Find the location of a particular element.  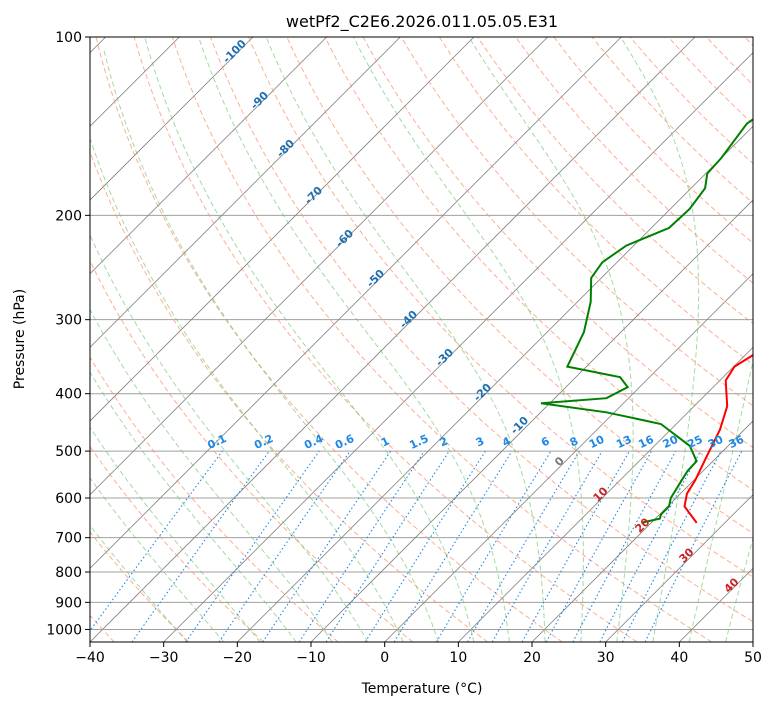

x-tick-label: 10 is located at coordinates (458, 658).